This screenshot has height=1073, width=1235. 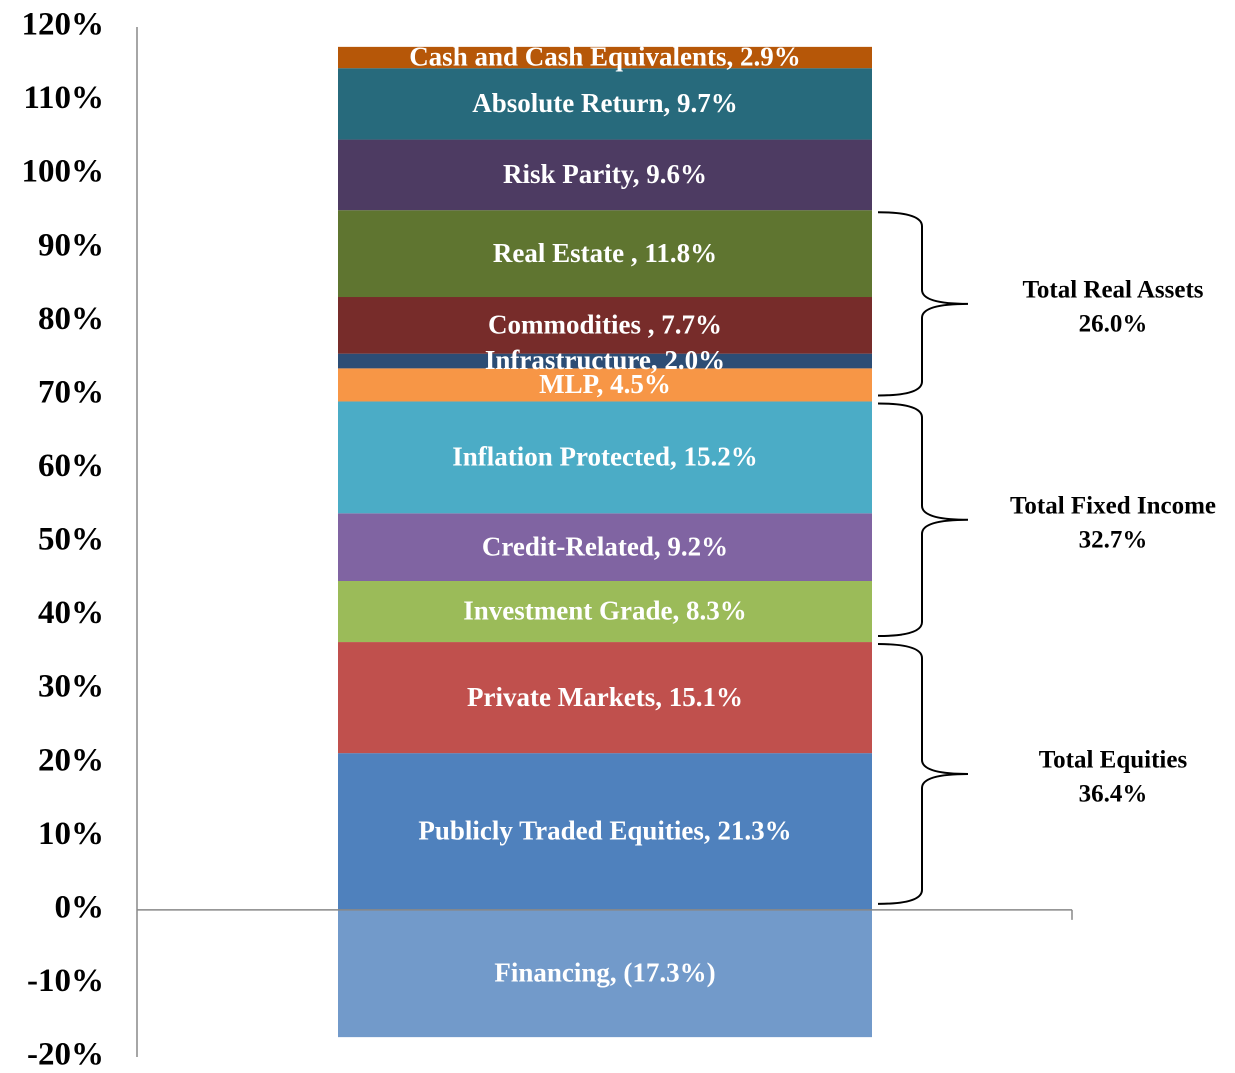 I want to click on y-tick-label: 10%, so click(x=71, y=834).